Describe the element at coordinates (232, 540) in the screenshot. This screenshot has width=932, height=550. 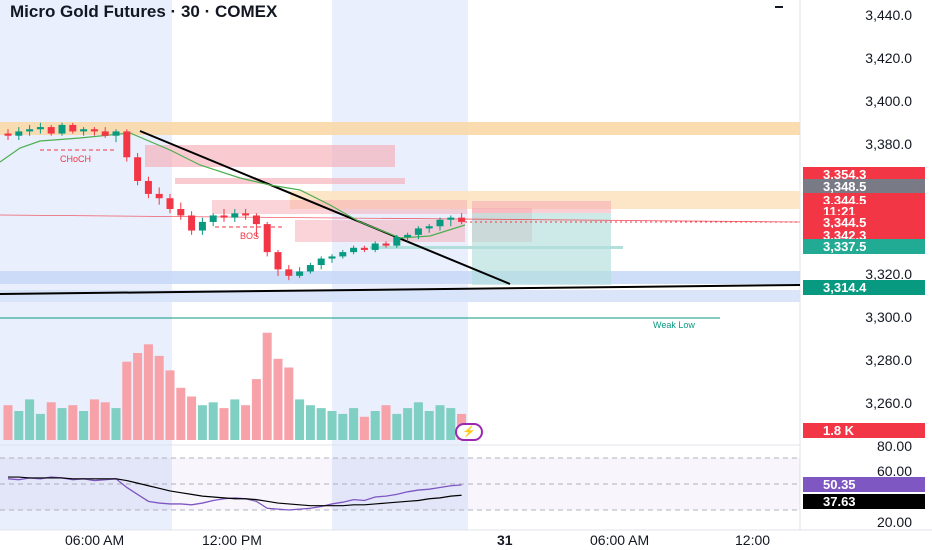
I see `time-label: 12:00 PM` at that location.